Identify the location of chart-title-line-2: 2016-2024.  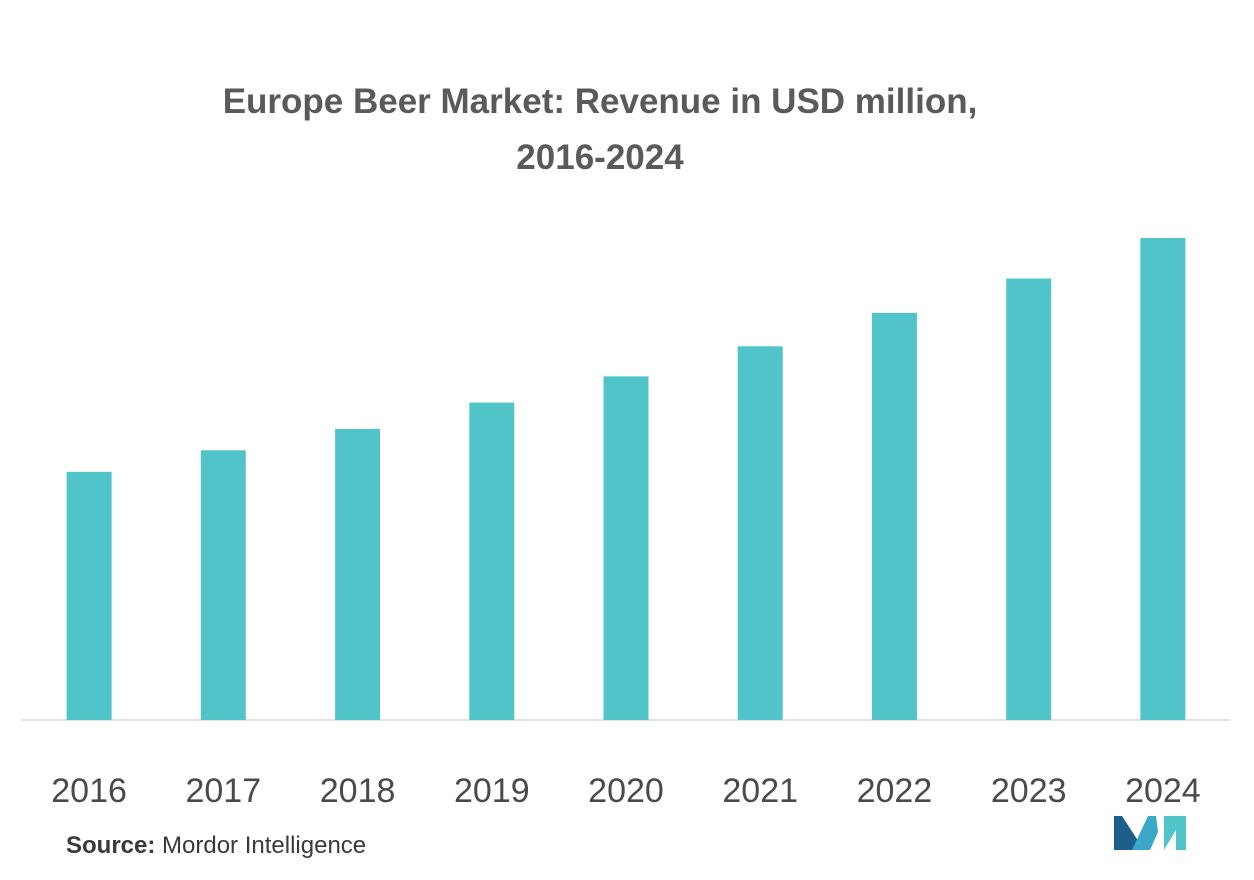
(600, 157).